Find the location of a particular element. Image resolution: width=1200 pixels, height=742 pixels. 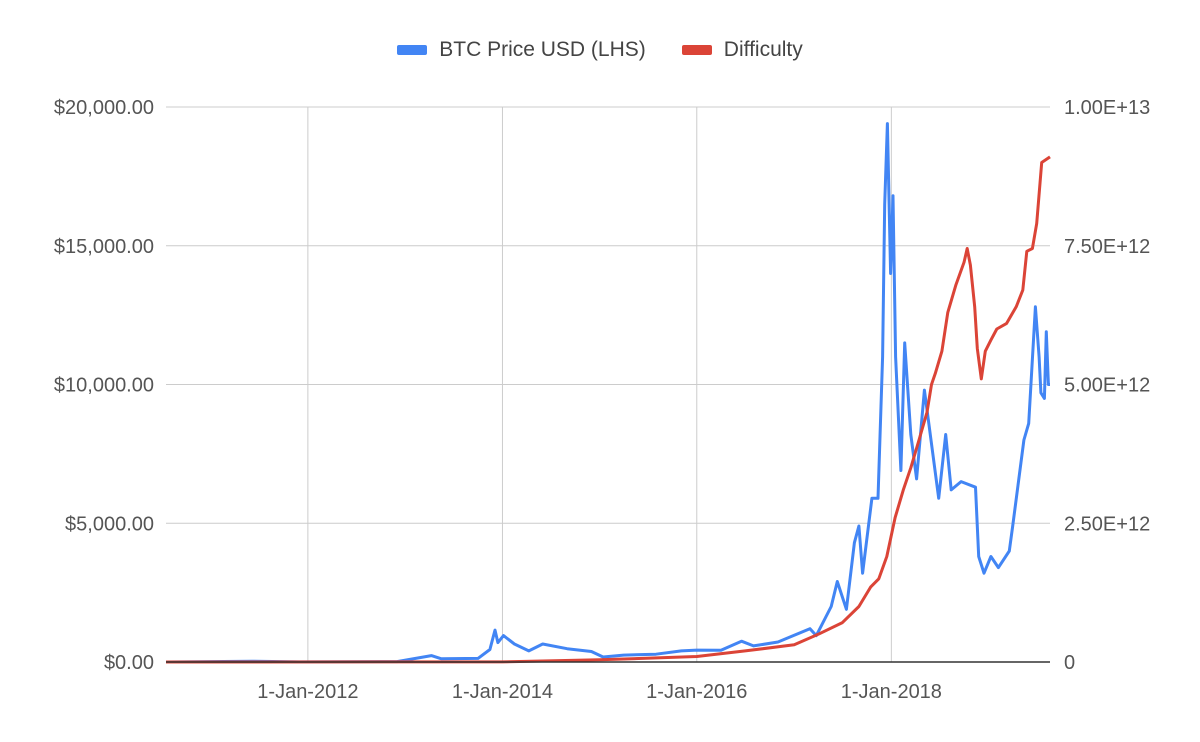

x-axis-ticks: 1-Jan-2012 1-Jan-2014 1-Jan-2016 1-Jan-2018 is located at coordinates (599, 692).